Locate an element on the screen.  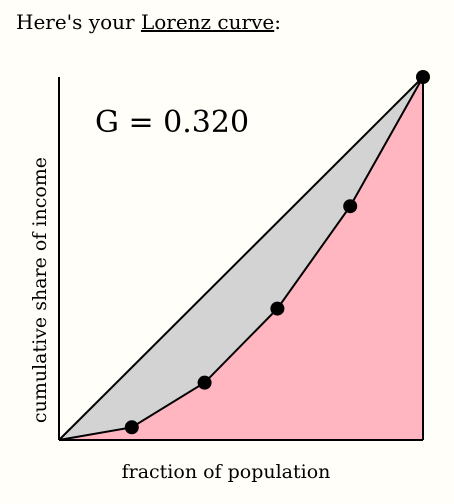
intro-suffix: : is located at coordinates (277, 22).